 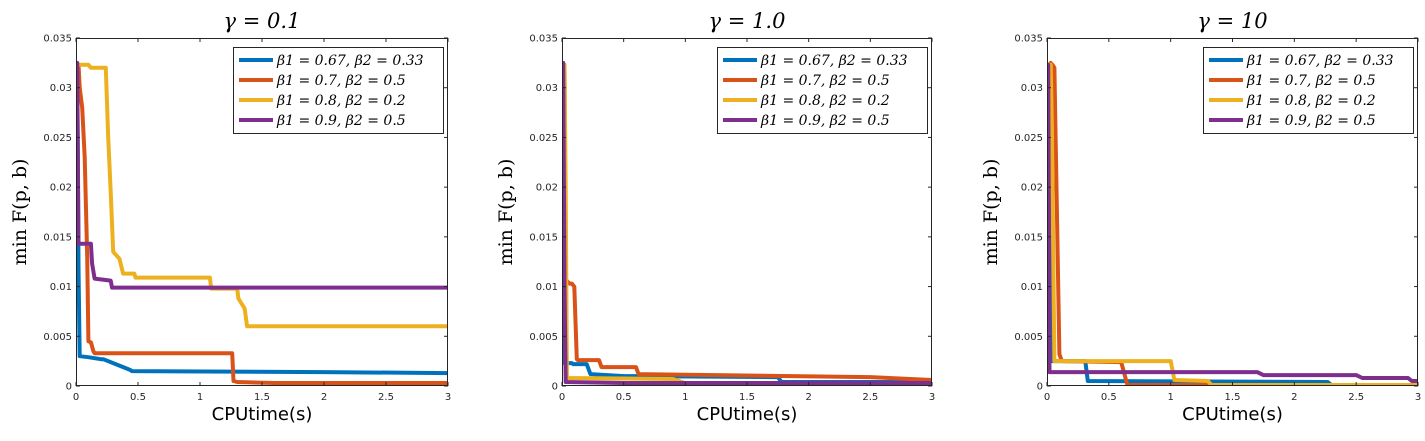 What do you see at coordinates (262, 21) in the screenshot?
I see `chart-title: γ = 0.1` at bounding box center [262, 21].